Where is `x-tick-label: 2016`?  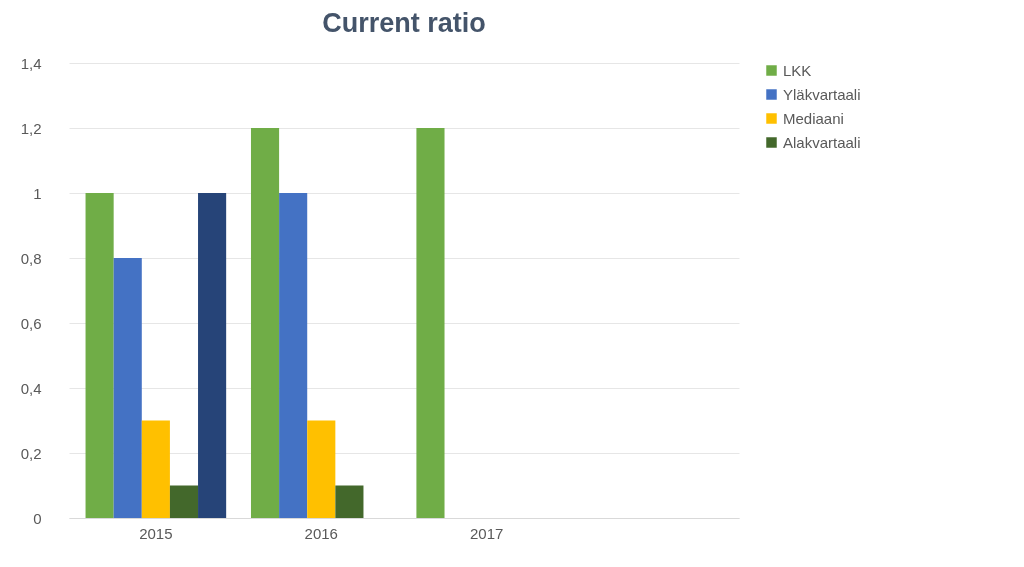 x-tick-label: 2016 is located at coordinates (321, 533).